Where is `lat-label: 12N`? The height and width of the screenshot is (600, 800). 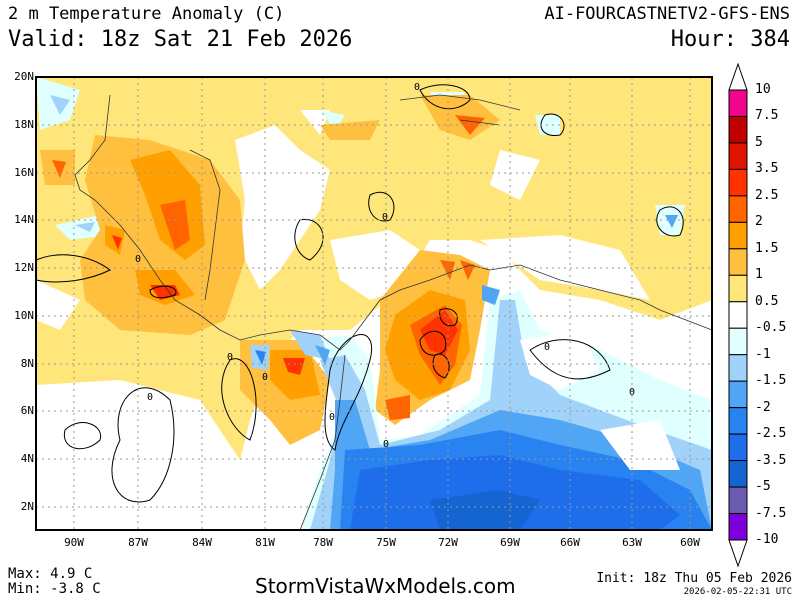
lat-label: 12N is located at coordinates (24, 267).